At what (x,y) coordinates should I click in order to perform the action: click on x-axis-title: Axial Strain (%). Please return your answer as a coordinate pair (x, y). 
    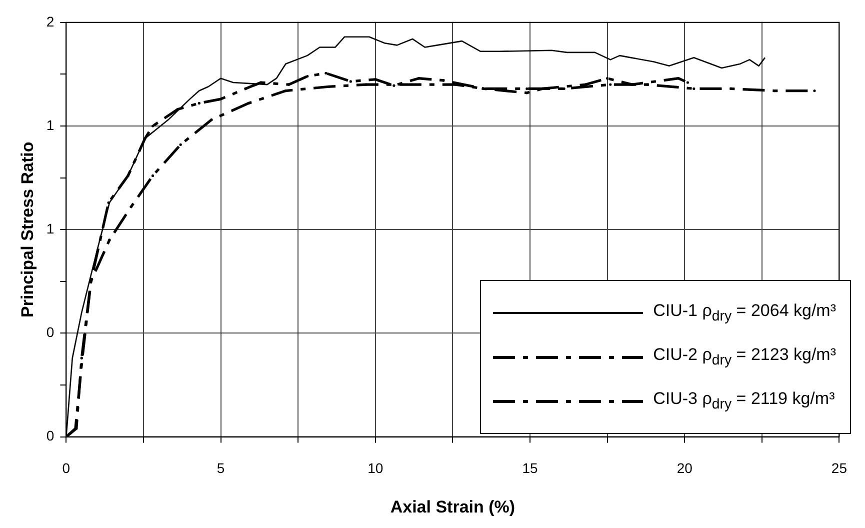
    Looking at the image, I should click on (453, 506).